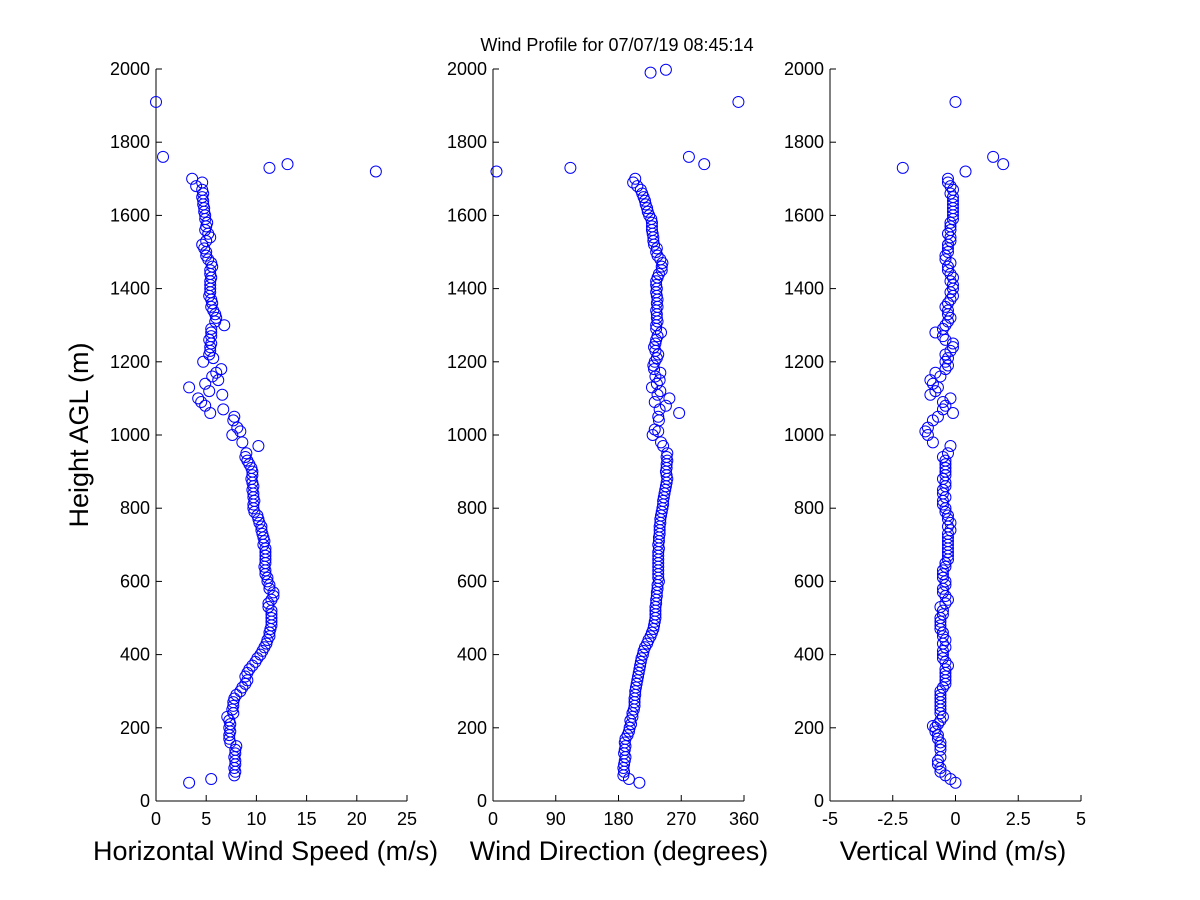 This screenshot has height=900, width=1200. I want to click on x-tick-label: 10, so click(256, 819).